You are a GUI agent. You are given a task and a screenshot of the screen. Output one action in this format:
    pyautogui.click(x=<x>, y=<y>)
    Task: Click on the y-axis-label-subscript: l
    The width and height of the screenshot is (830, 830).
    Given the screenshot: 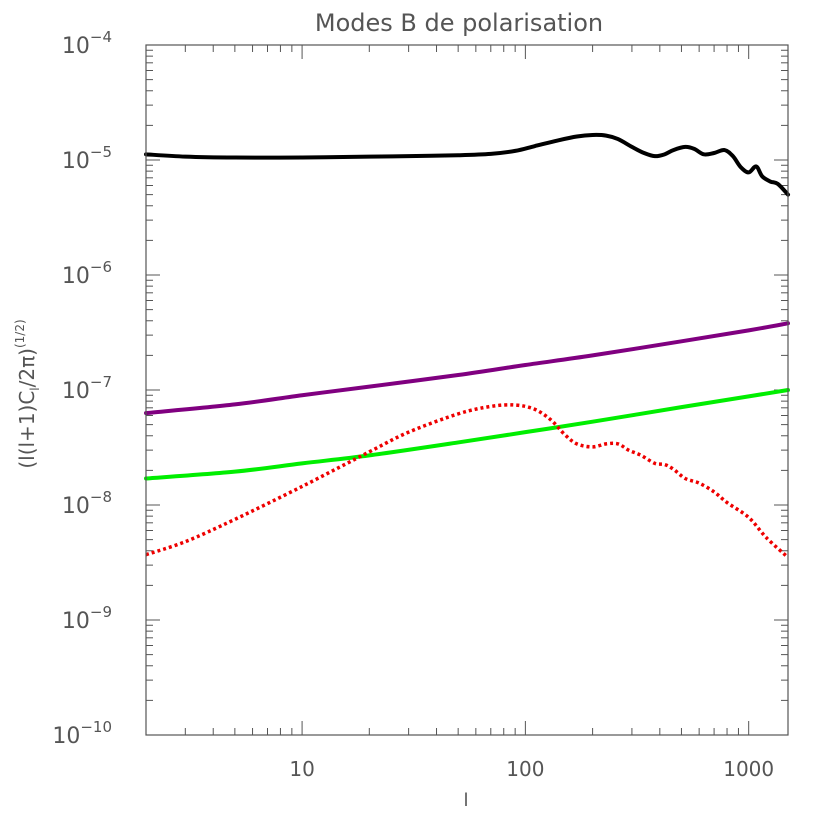 What is the action you would take?
    pyautogui.click(x=35, y=388)
    